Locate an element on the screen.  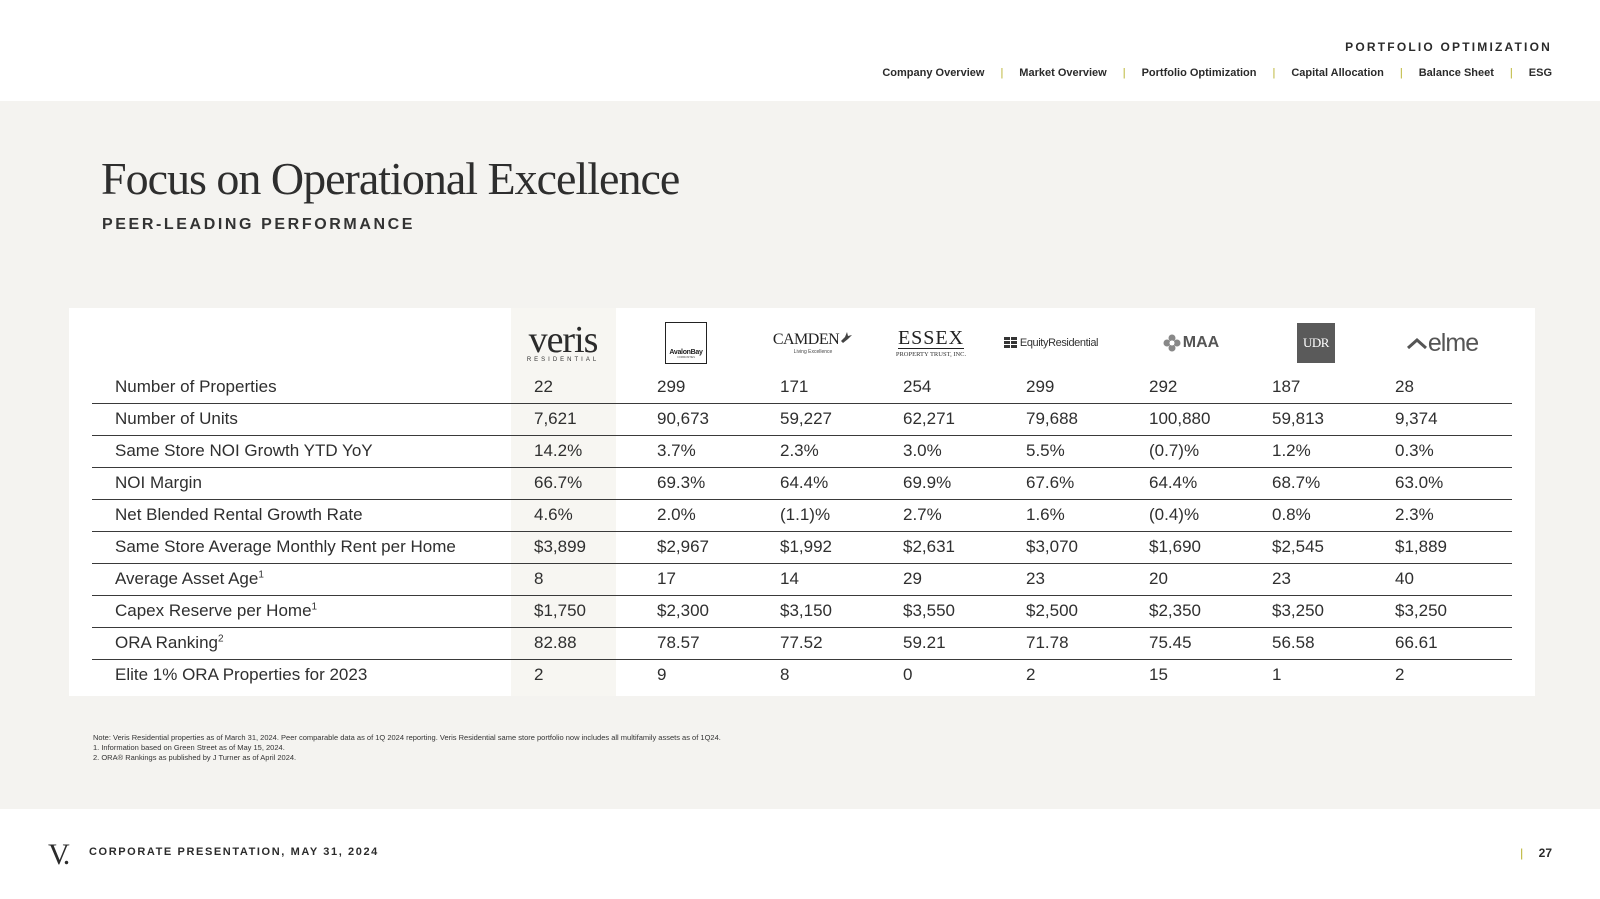
table-cell: 292 is located at coordinates (1163, 386).